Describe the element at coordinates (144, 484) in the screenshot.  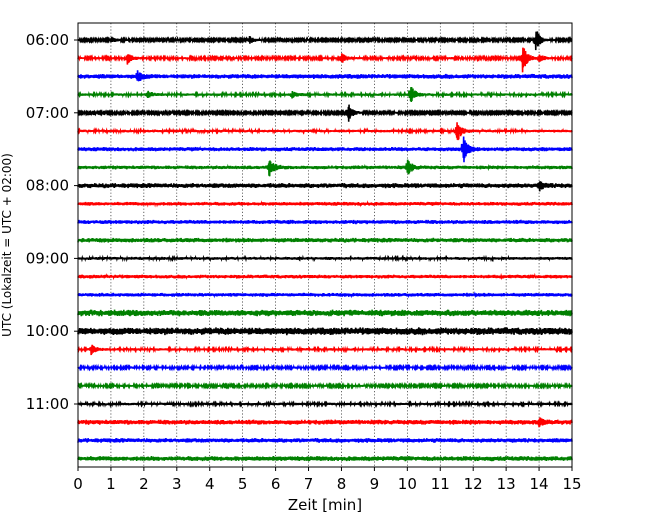
I see `x-tick-label: 2` at that location.